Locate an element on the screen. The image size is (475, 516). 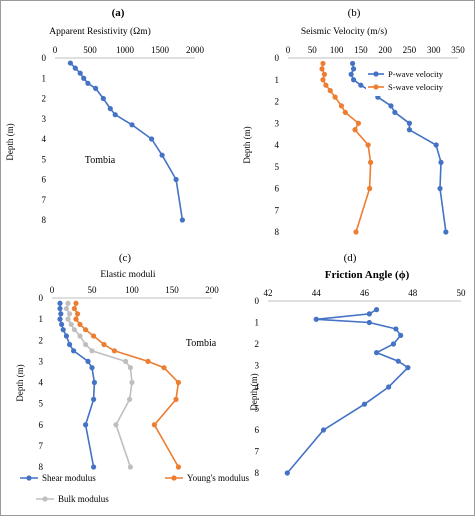
annotation-label: Tombia is located at coordinates (100, 160).